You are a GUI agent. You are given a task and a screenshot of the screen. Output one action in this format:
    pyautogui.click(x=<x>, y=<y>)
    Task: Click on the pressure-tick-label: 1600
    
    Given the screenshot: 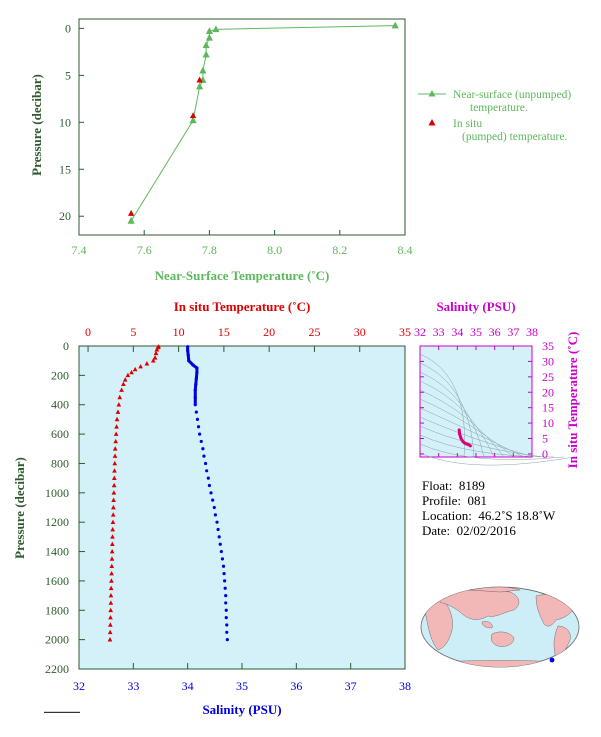 What is the action you would take?
    pyautogui.click(x=57, y=581)
    